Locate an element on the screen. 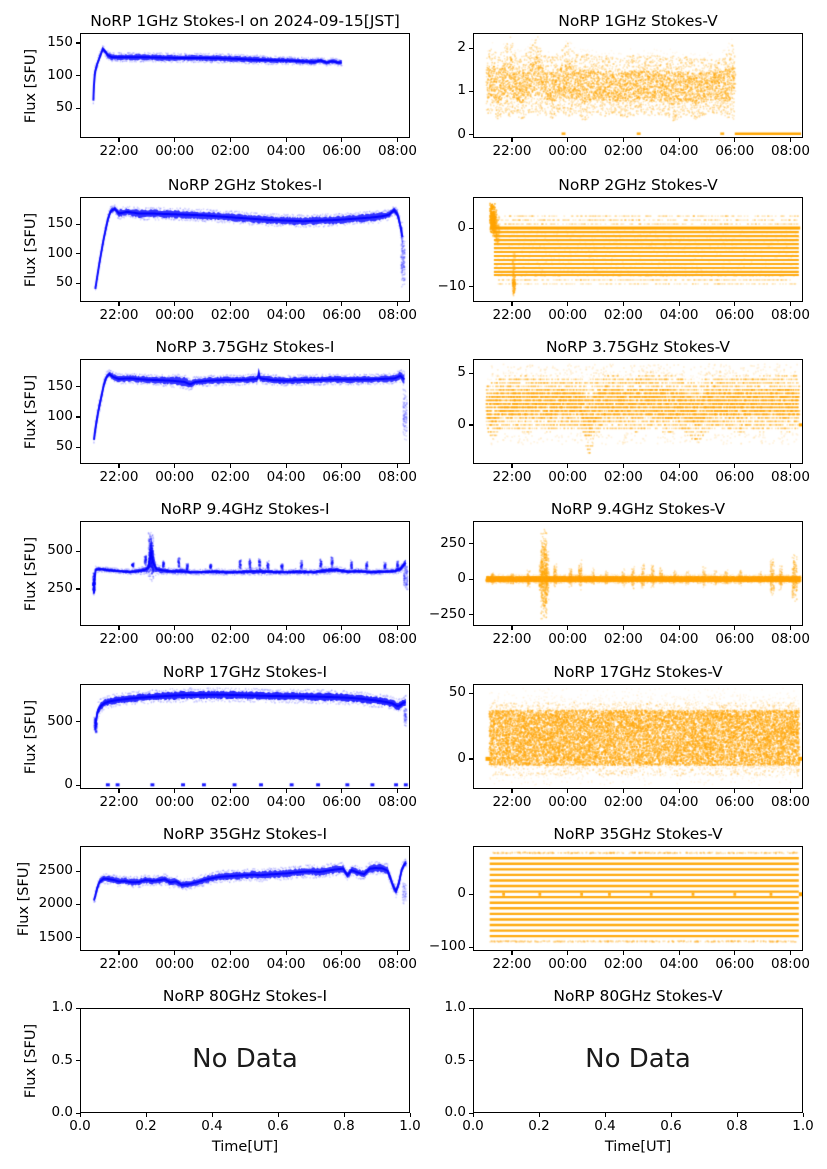  panel-title: NoRP 3.75GHz Stokes-I is located at coordinates (245, 347).